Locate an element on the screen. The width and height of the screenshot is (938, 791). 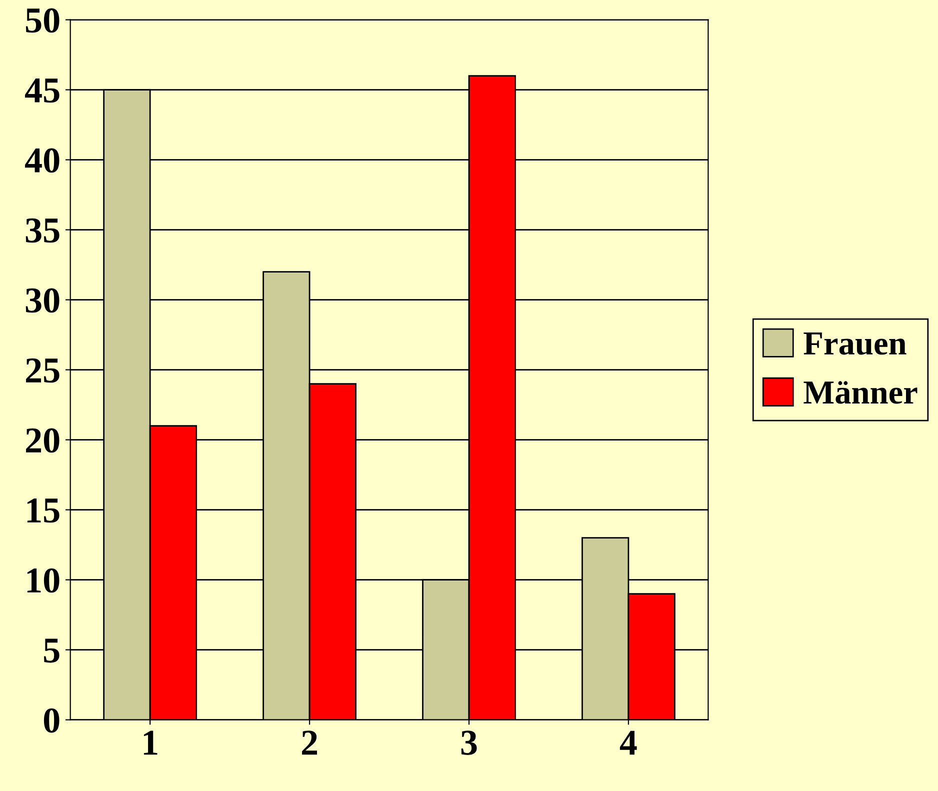
y-tick-label: 25 is located at coordinates (43, 370).